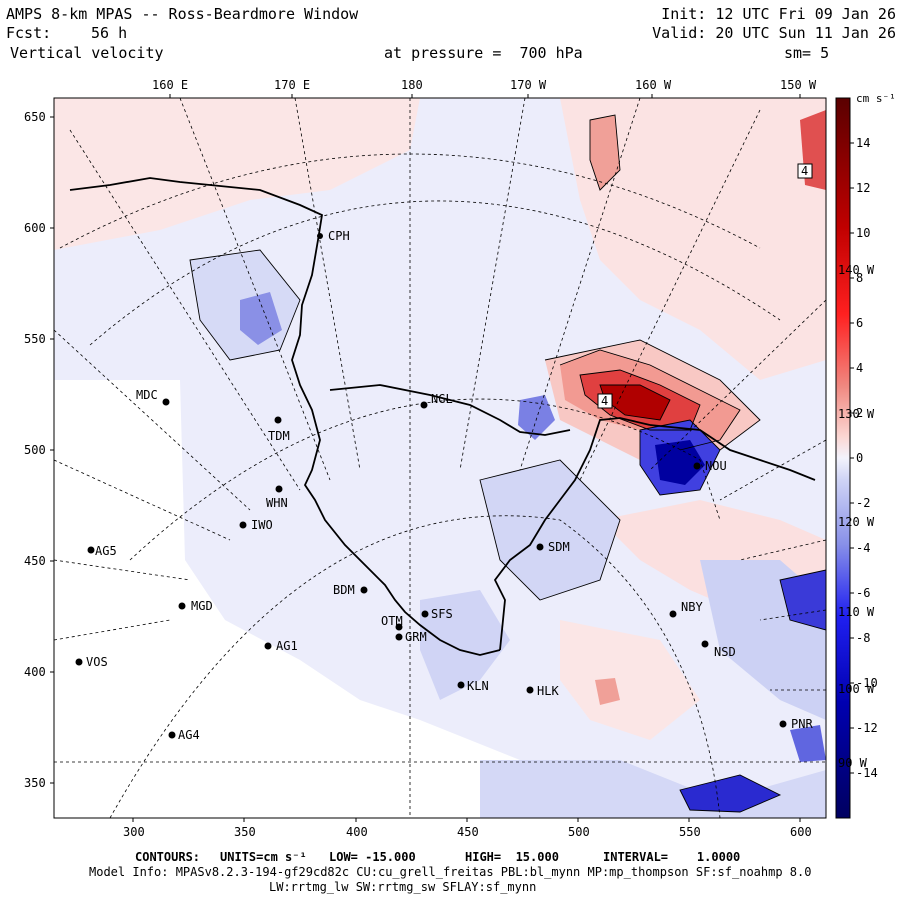 This screenshot has width=900, height=900. I want to click on contours-high: HIGH= 15.000, so click(512, 857).